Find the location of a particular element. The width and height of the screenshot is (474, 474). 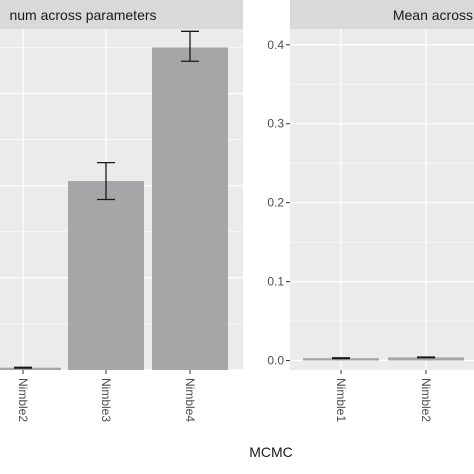

facet-title: num across parameters is located at coordinates (82, 15).